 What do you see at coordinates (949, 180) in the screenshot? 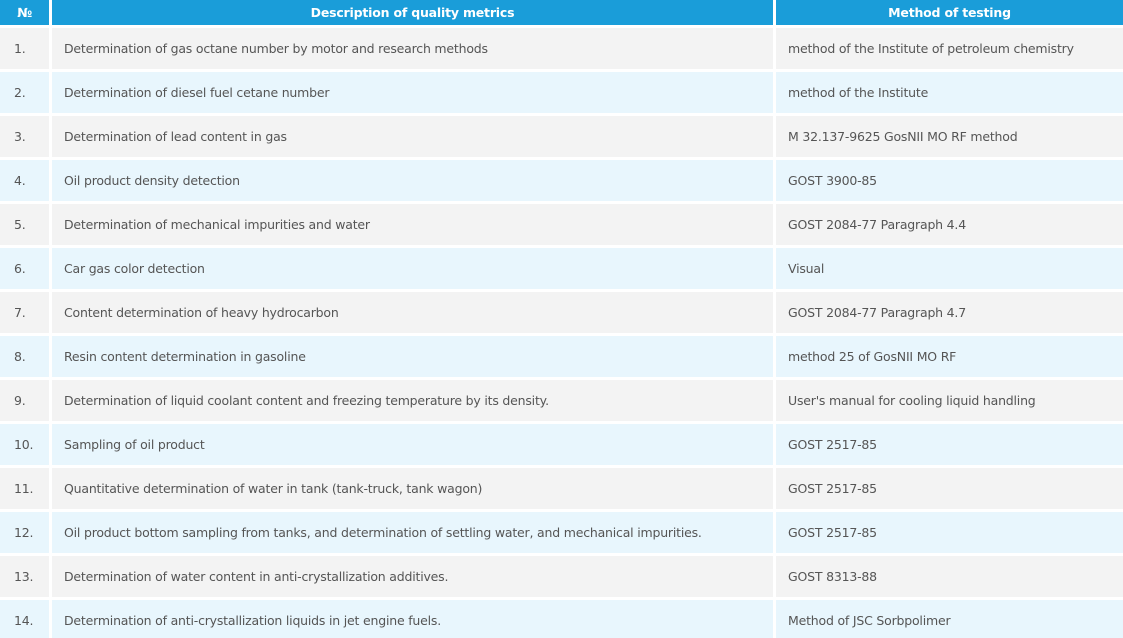
I see `row-method: GOST 3900-85` at bounding box center [949, 180].